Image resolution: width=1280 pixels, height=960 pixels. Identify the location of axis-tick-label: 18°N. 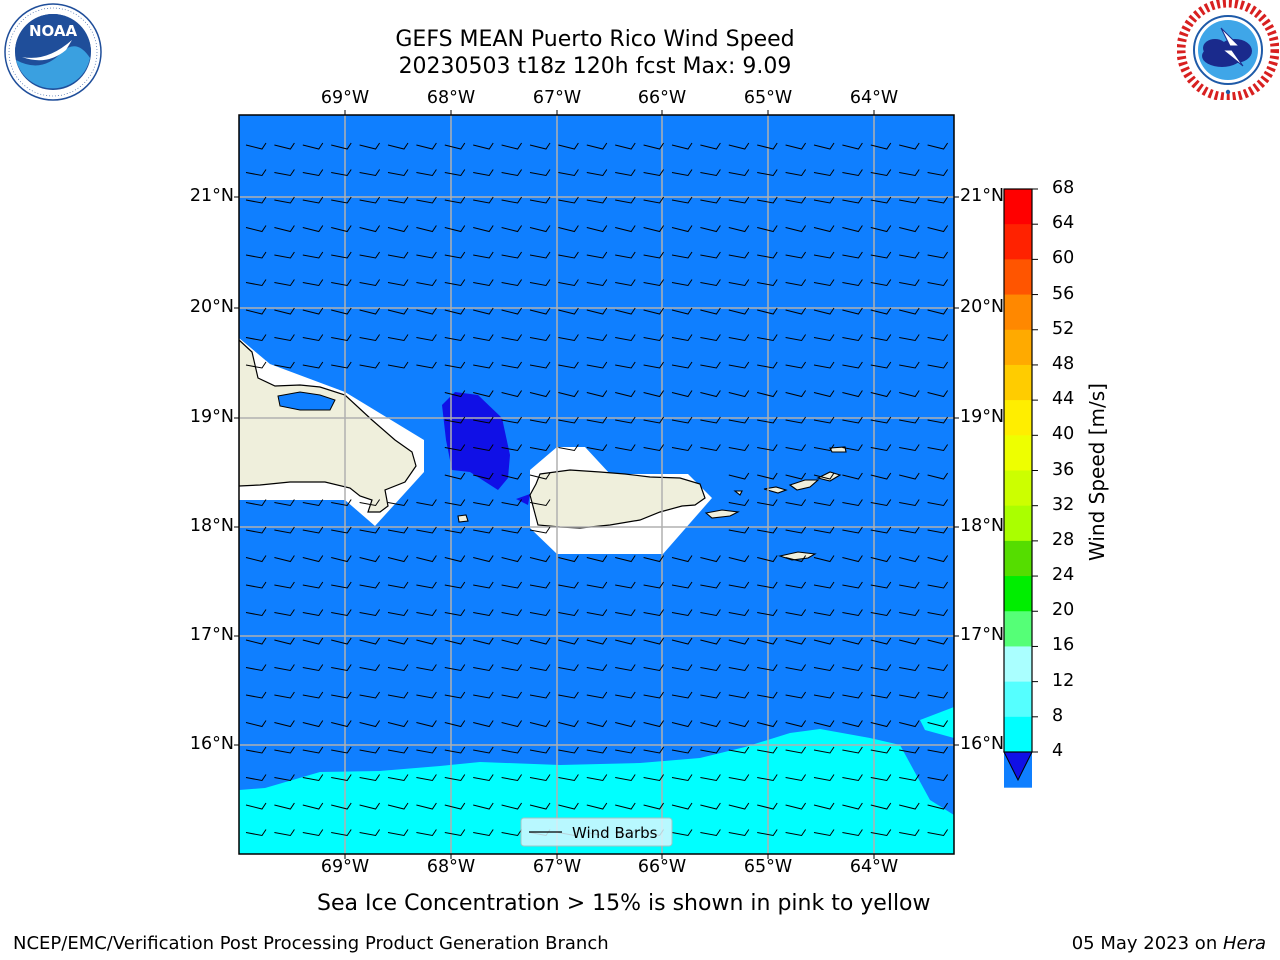
(211, 526).